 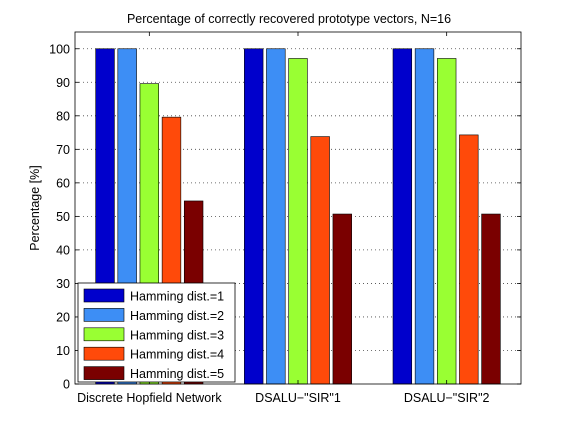 I want to click on legend-label: Hamming dist.=4, so click(x=177, y=355).